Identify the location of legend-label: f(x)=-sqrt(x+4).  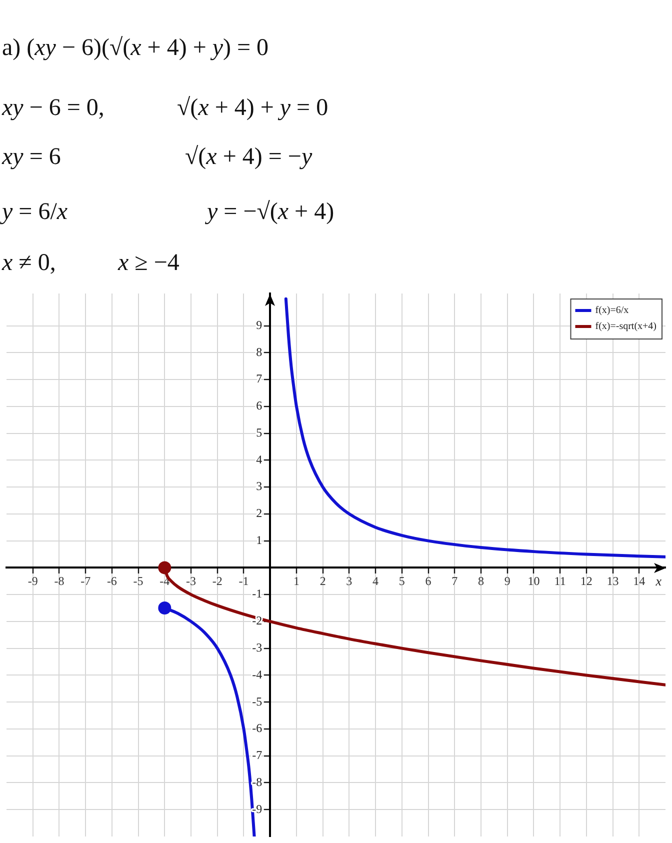
(626, 326).